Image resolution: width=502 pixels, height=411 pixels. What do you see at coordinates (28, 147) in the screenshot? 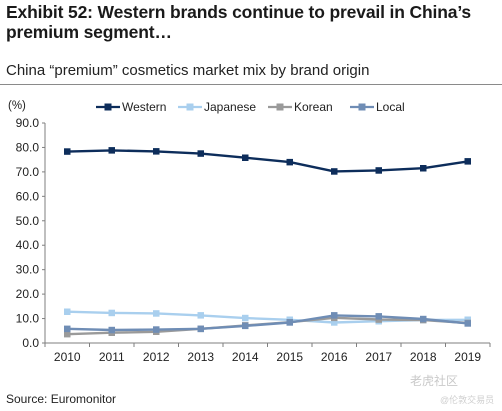
I see `y-tick-label: 80.0` at bounding box center [28, 147].